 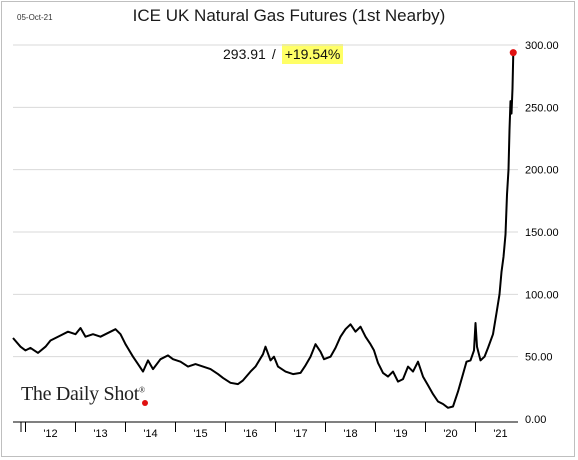 I want to click on y-tick-label: 200.00, so click(x=542, y=171).